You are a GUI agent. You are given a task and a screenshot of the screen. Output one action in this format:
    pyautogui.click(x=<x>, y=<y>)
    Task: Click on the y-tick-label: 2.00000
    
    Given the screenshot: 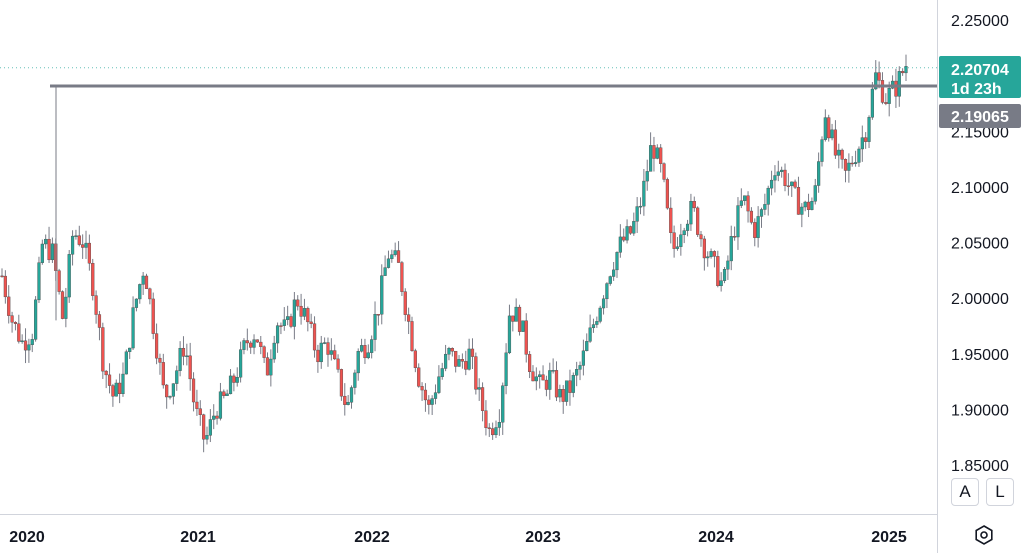 What is the action you would take?
    pyautogui.click(x=980, y=299)
    